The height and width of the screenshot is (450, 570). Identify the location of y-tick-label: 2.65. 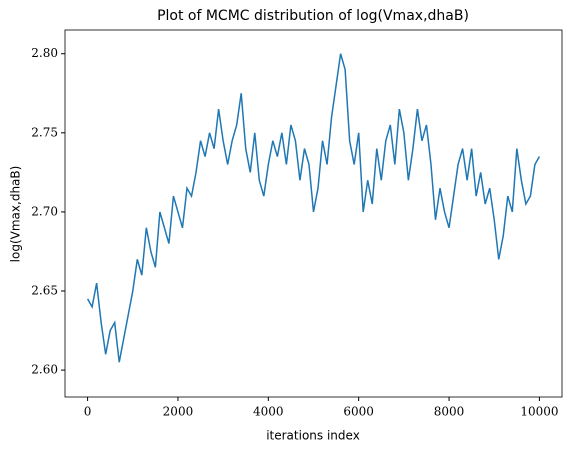
(44, 291).